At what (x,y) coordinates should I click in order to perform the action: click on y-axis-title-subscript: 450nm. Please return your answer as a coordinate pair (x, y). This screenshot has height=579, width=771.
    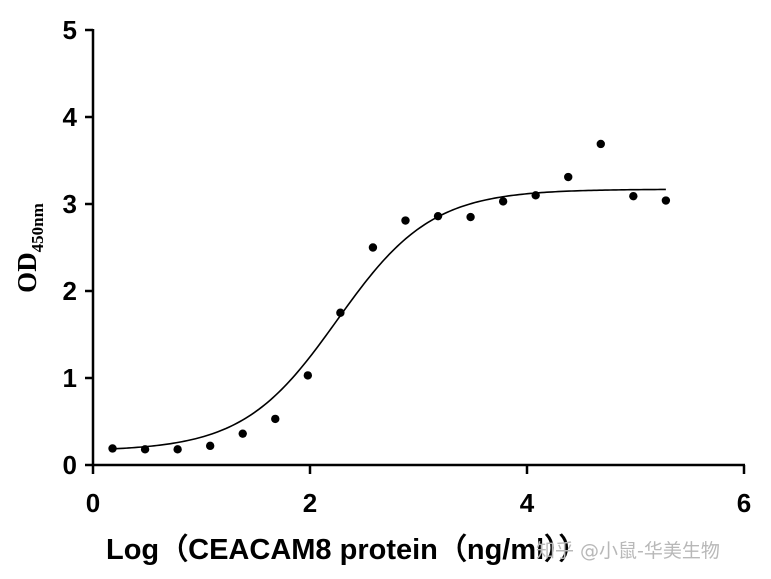
    Looking at the image, I should click on (37, 227).